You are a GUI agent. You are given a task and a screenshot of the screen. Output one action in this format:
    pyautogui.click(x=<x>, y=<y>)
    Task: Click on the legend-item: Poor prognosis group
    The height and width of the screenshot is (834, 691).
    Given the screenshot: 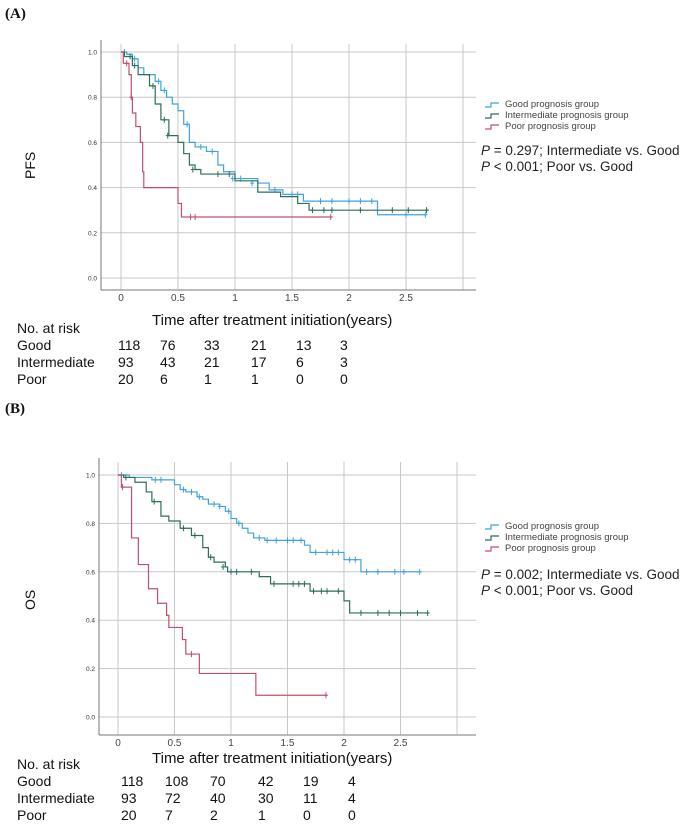 What is the action you would take?
    pyautogui.click(x=557, y=126)
    